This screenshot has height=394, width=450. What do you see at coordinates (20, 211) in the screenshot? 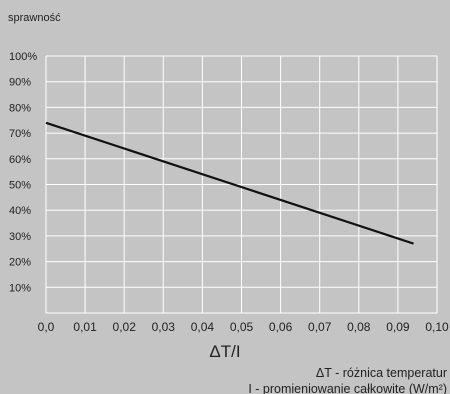
I see `y-tick-label: 40%` at bounding box center [20, 211].